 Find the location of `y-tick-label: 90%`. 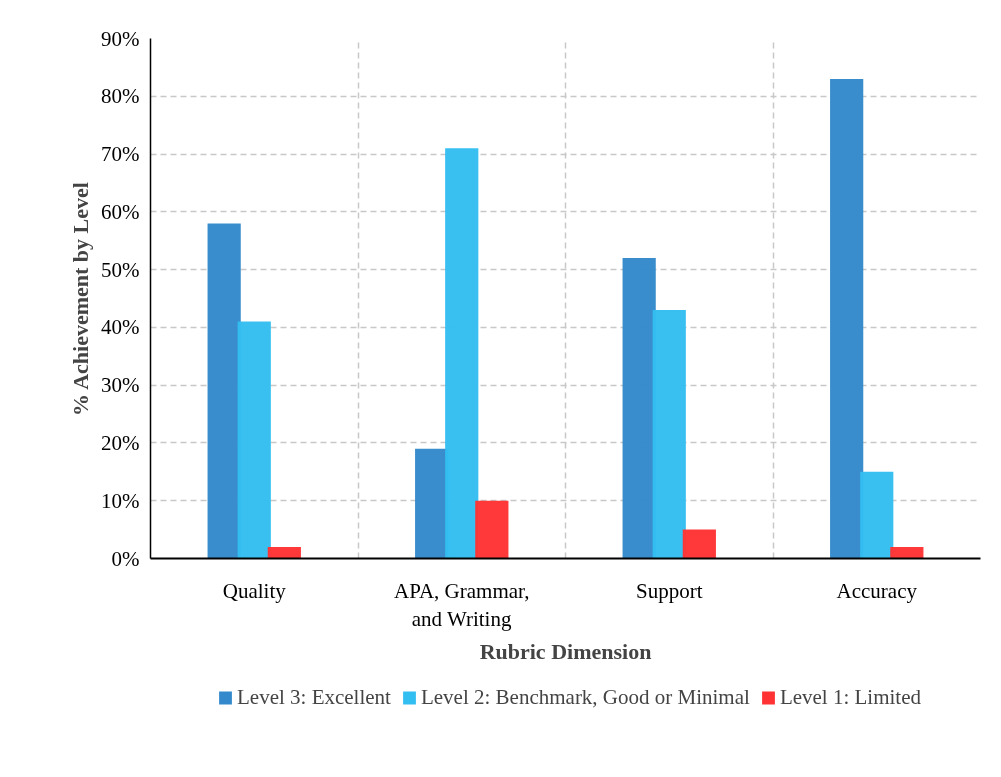

y-tick-label: 90% is located at coordinates (120, 38).